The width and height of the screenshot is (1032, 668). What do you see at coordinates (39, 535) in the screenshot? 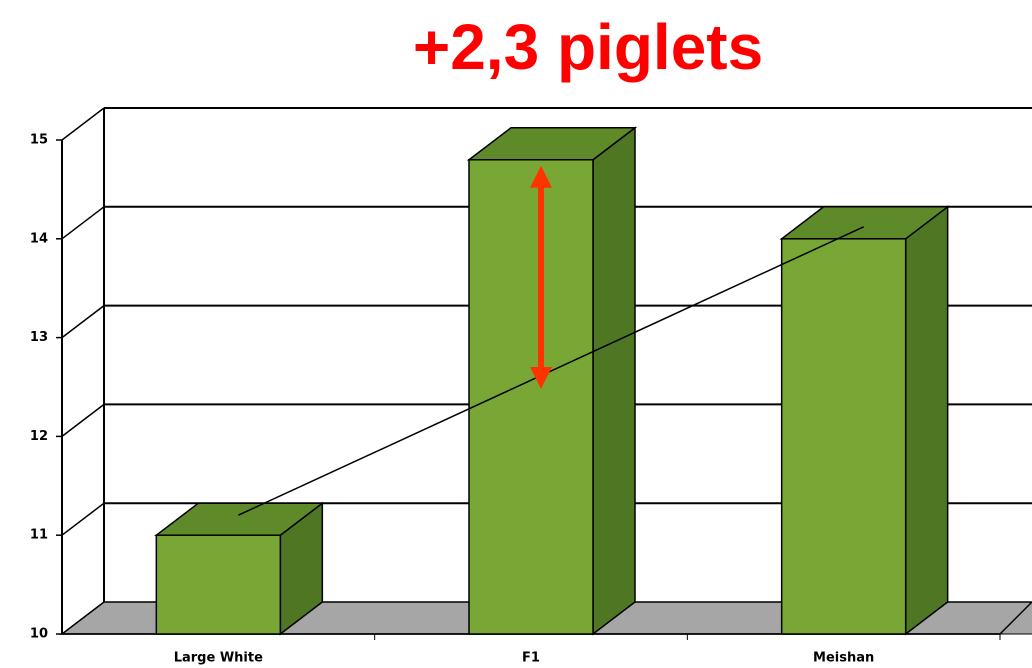
I see `y-tick-label: 11` at bounding box center [39, 535].